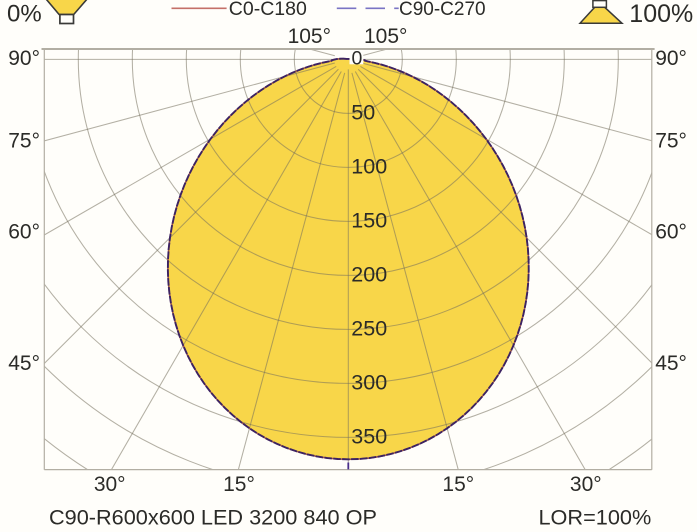 Image resolution: width=697 pixels, height=532 pixels. Describe the element at coordinates (369, 436) in the screenshot. I see `svg-text: 350` at that location.